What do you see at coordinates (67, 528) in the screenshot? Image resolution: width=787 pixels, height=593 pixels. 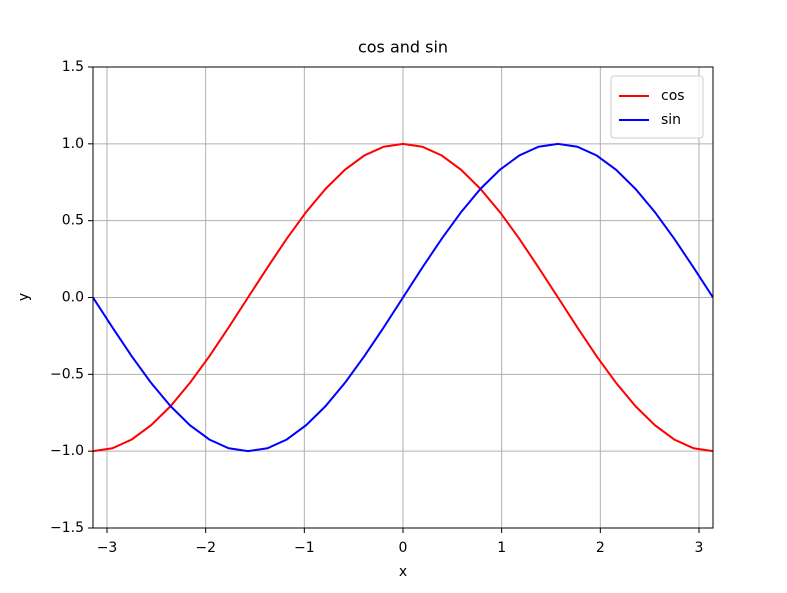 I see `y-tick-label: −1.5` at bounding box center [67, 528].